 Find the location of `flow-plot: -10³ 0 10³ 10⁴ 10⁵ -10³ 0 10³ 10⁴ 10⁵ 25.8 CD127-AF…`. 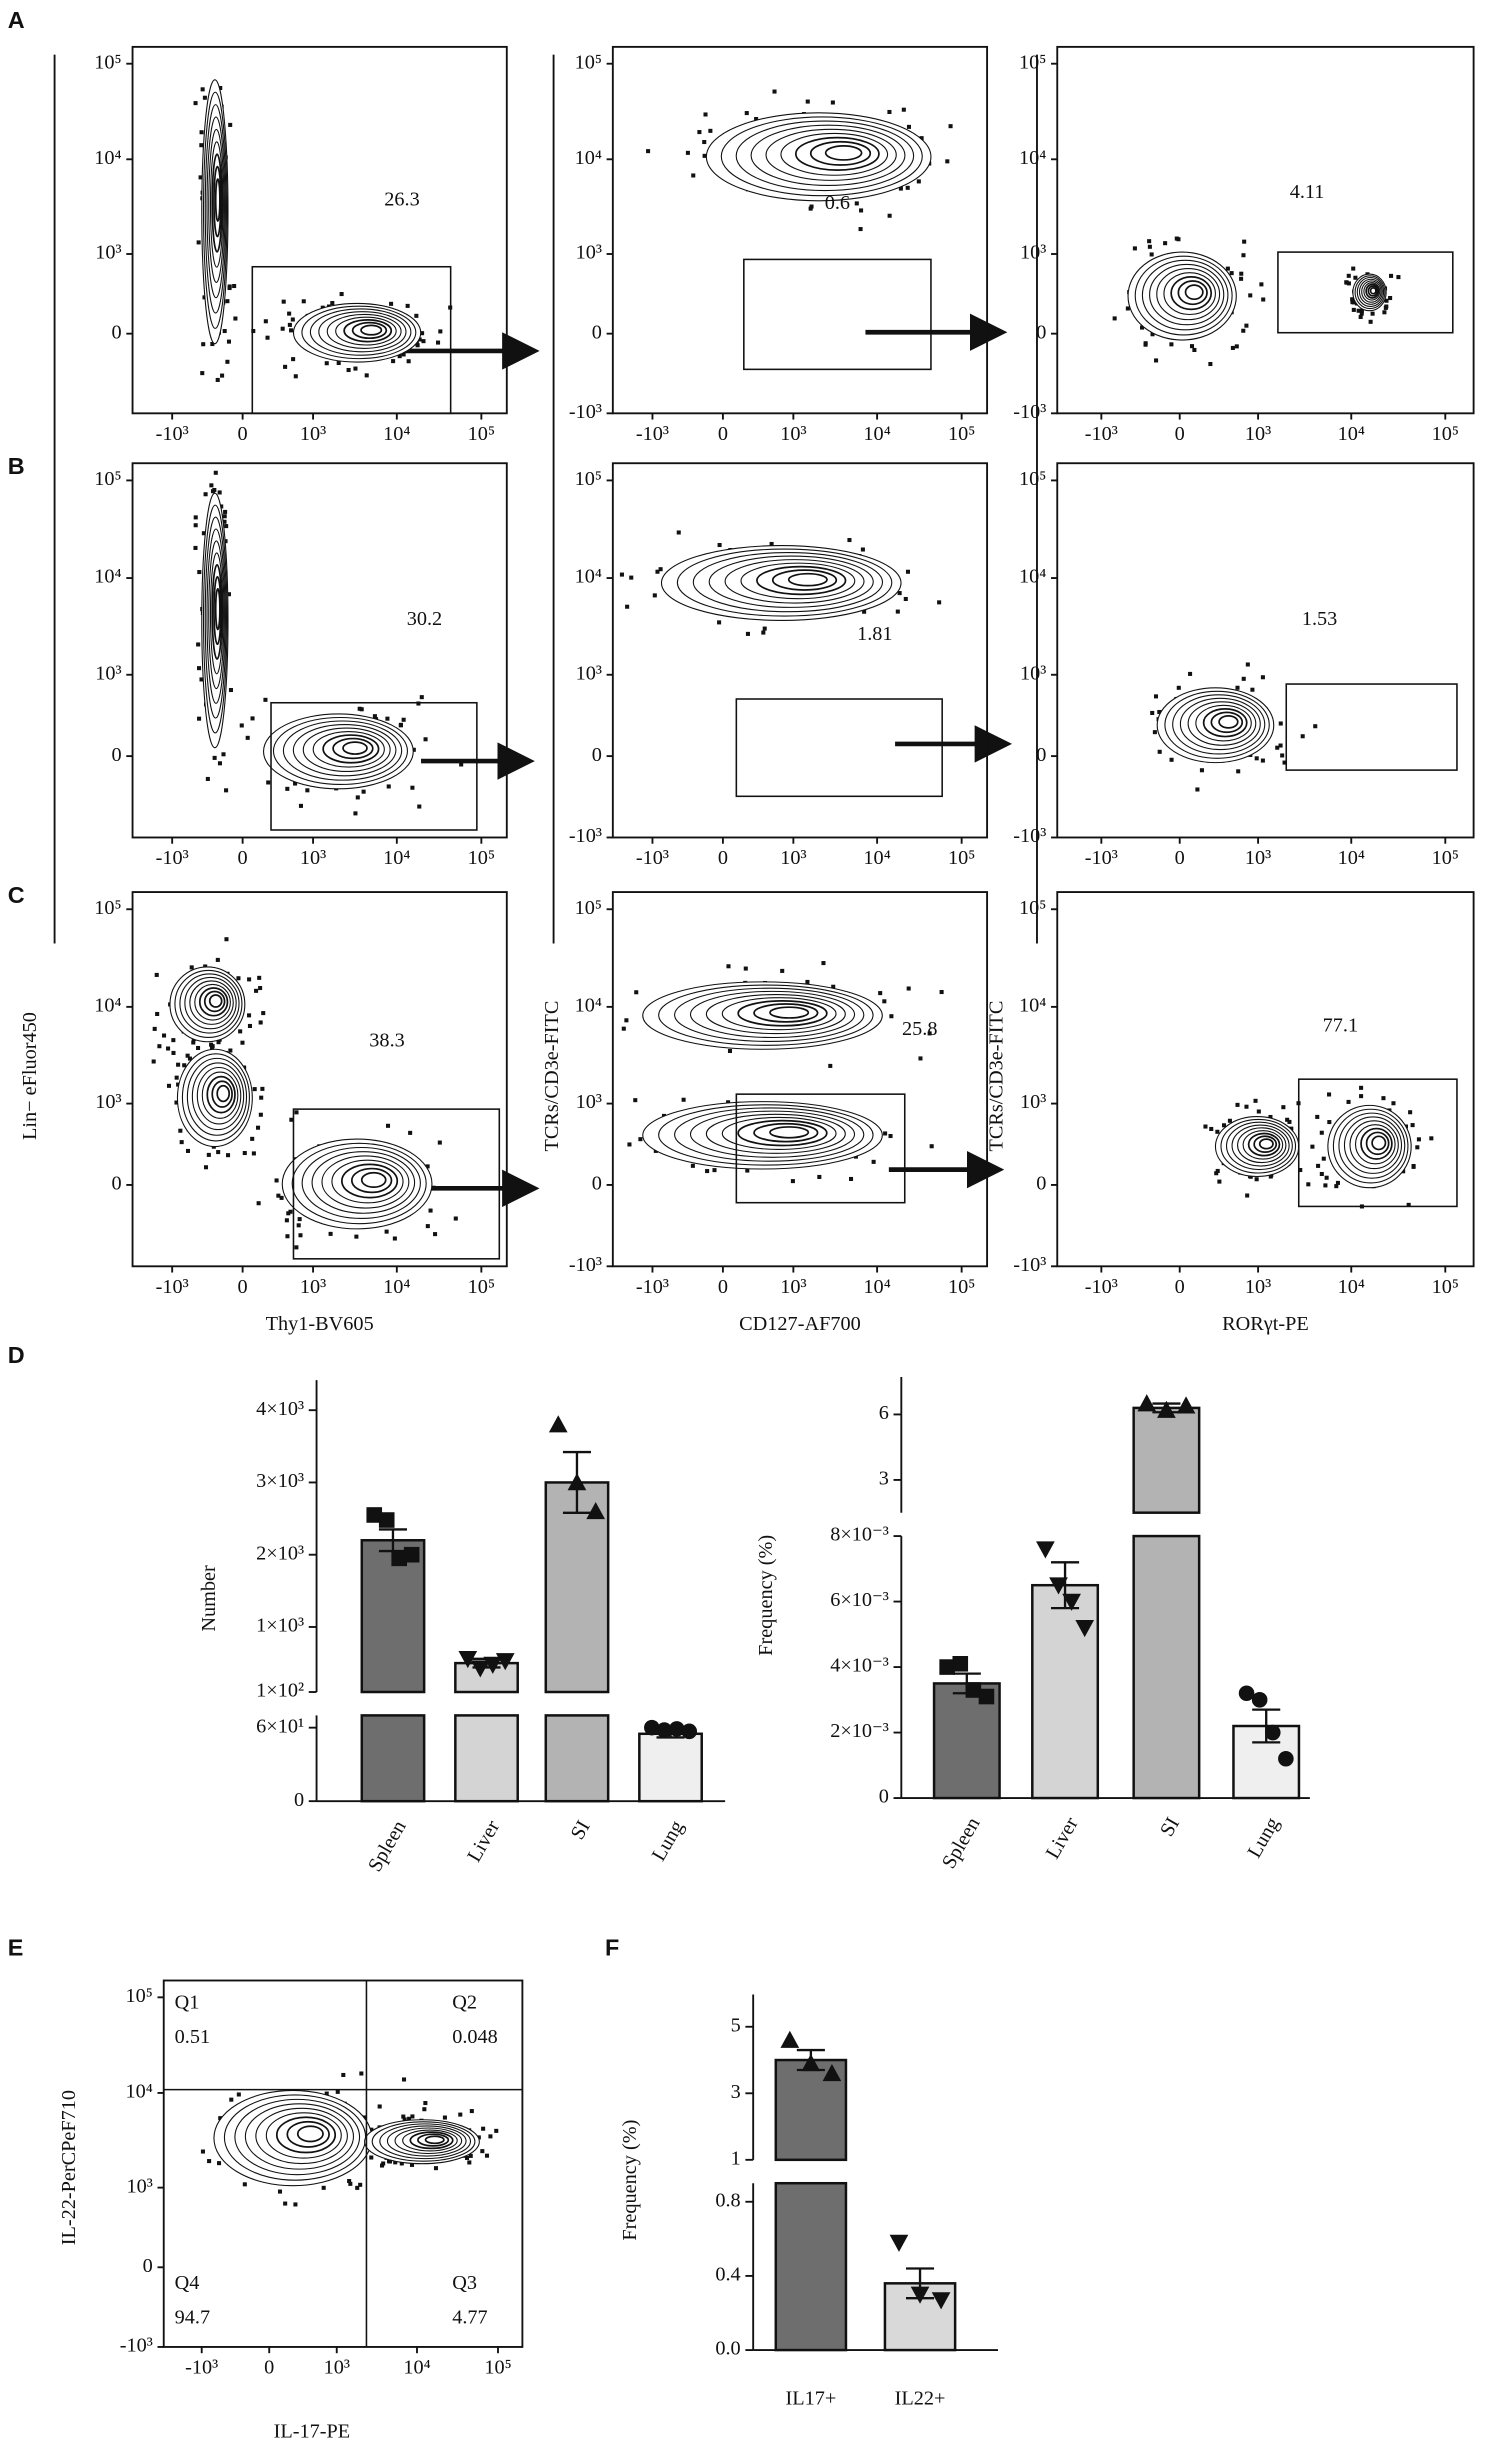

flow-plot: -10³ 0 10³ 10⁴ 10⁵ -10³ 0 10³ 10⁴ 10⁵ 25.8 CD127-AF… is located at coordinates (765, 1113).